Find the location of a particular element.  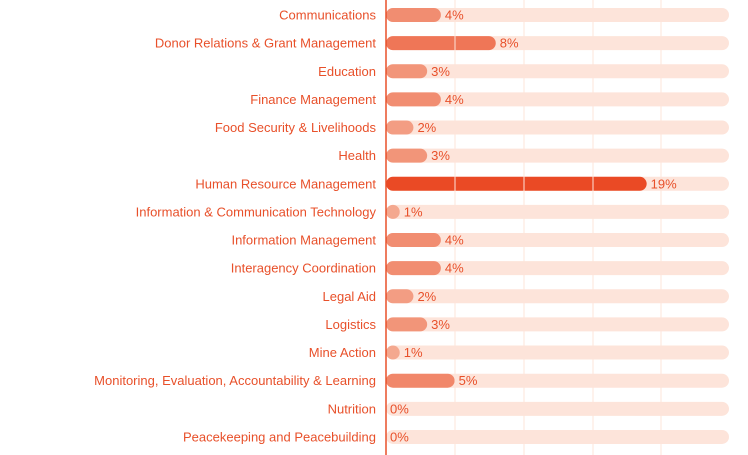

value-label-legal-aid: 2% is located at coordinates (426, 296).